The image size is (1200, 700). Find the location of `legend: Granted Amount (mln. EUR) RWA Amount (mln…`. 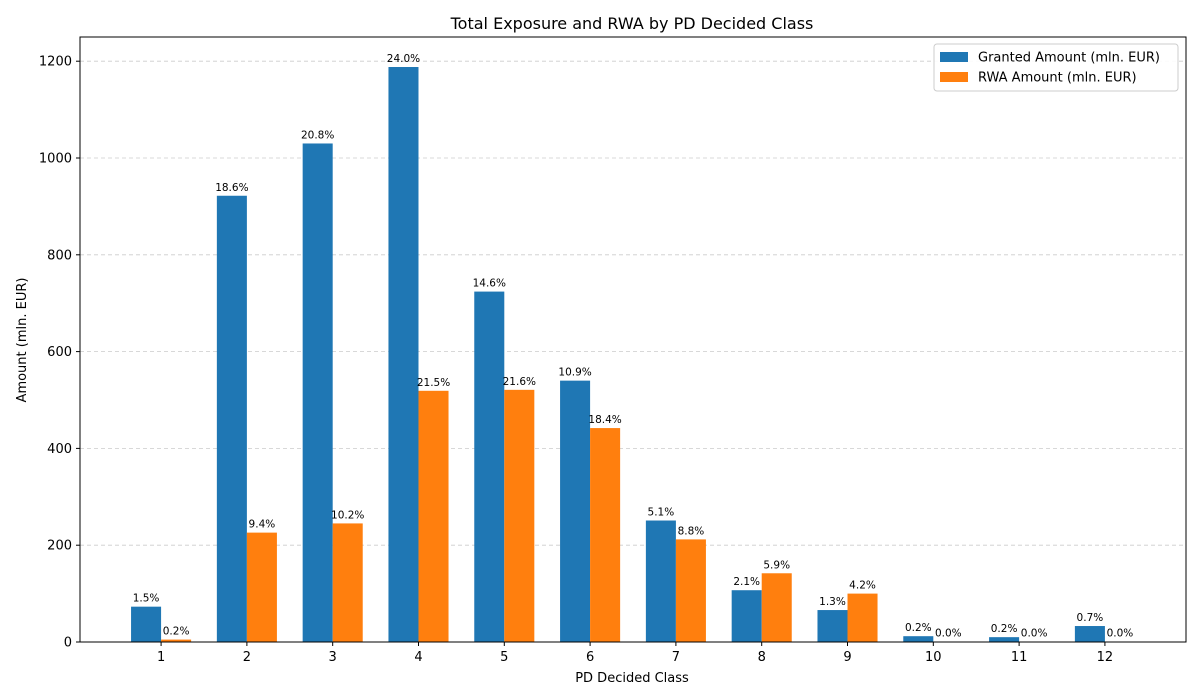

legend: Granted Amount (mln. EUR) RWA Amount (mln… is located at coordinates (1056, 67).